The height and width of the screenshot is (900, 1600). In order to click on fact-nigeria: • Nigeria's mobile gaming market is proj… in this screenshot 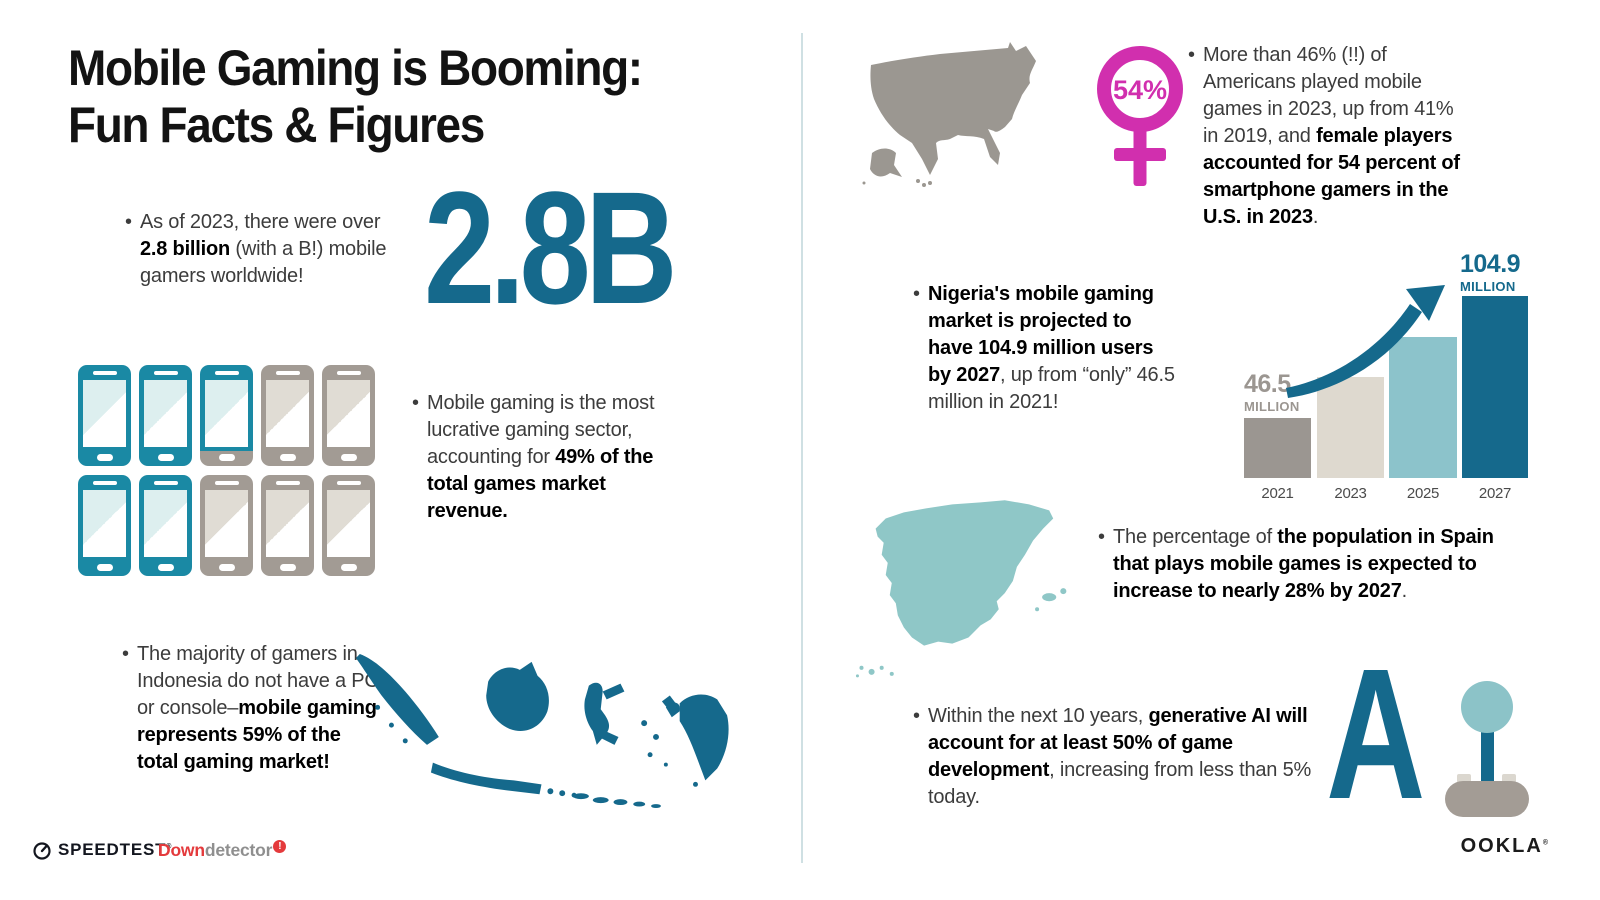, I will do `click(1046, 348)`.